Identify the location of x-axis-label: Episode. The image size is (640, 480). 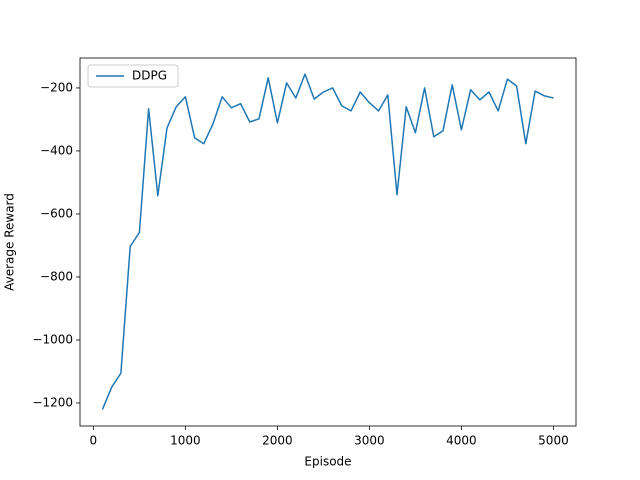
(327, 462).